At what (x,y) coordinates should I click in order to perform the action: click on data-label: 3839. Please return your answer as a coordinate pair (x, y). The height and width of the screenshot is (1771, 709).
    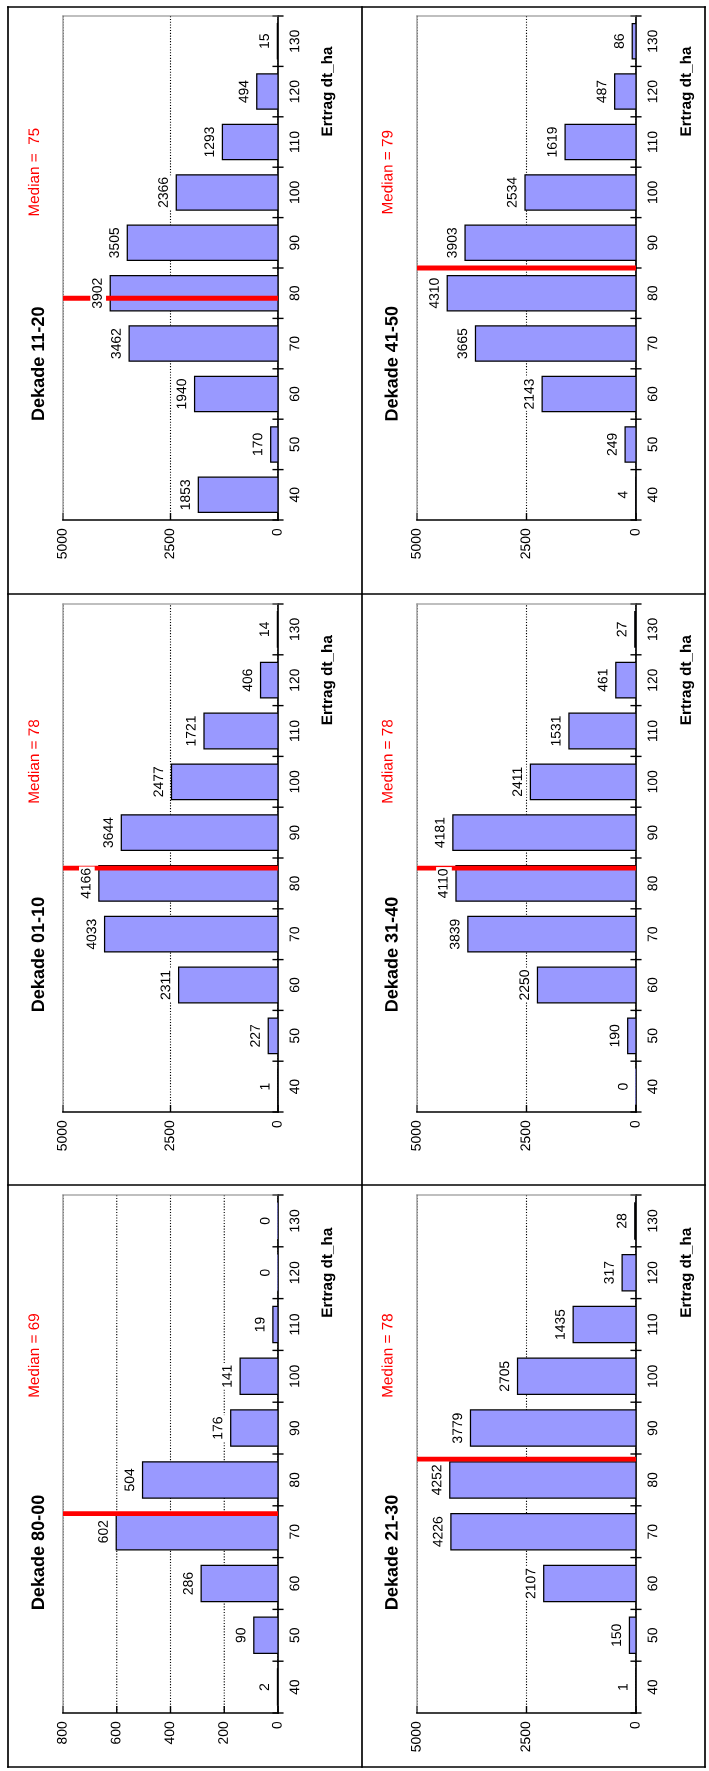
    Looking at the image, I should click on (454, 934).